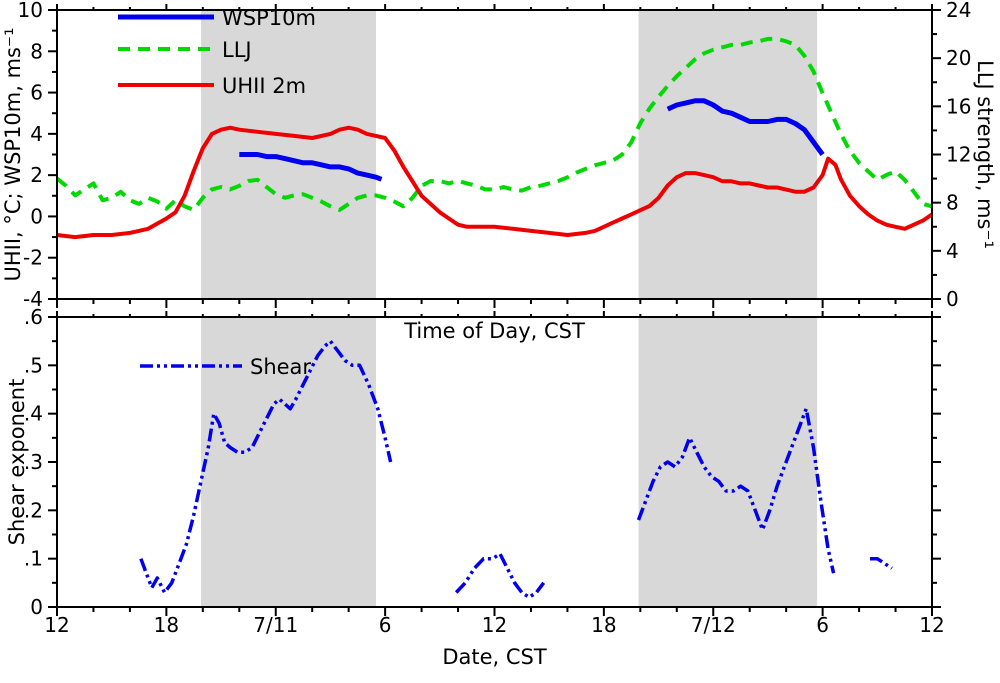 This screenshot has width=1000, height=683. I want to click on series-wsp10m, so click(532, 140).